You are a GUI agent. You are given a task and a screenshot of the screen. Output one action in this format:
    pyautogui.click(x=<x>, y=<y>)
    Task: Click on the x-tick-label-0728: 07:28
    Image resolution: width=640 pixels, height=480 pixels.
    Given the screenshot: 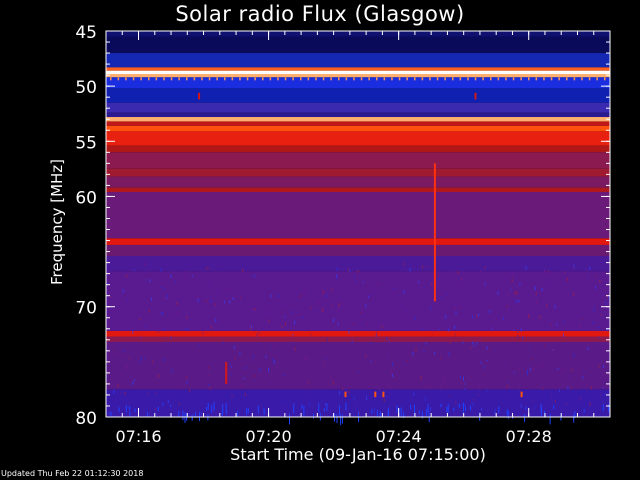 What is the action you would take?
    pyautogui.click(x=529, y=436)
    